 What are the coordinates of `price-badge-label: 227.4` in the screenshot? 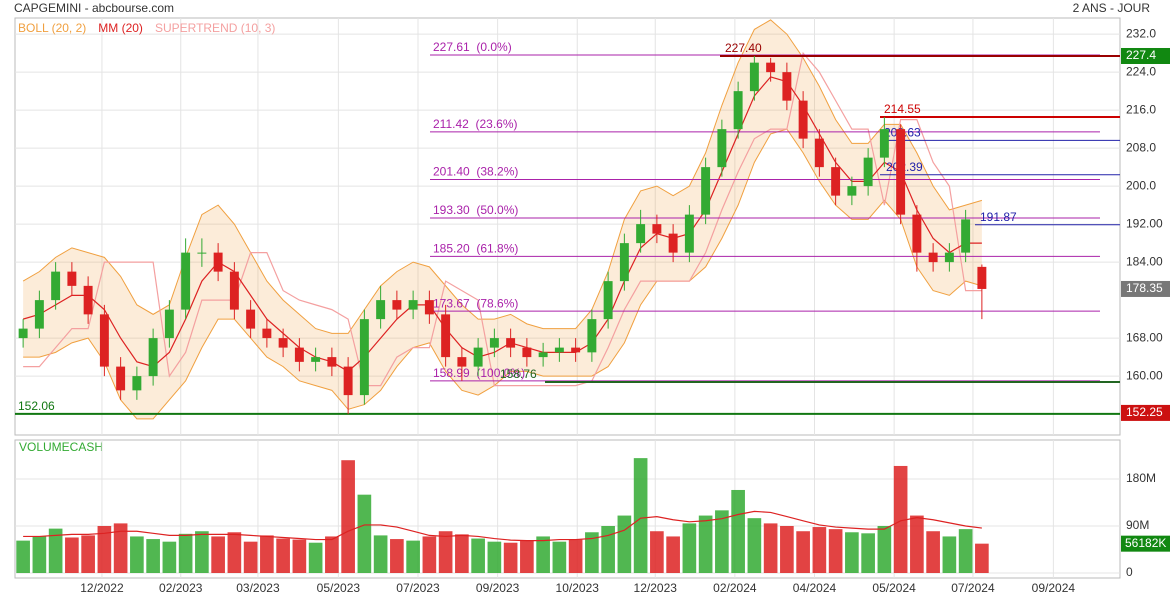 It's located at (1141, 55).